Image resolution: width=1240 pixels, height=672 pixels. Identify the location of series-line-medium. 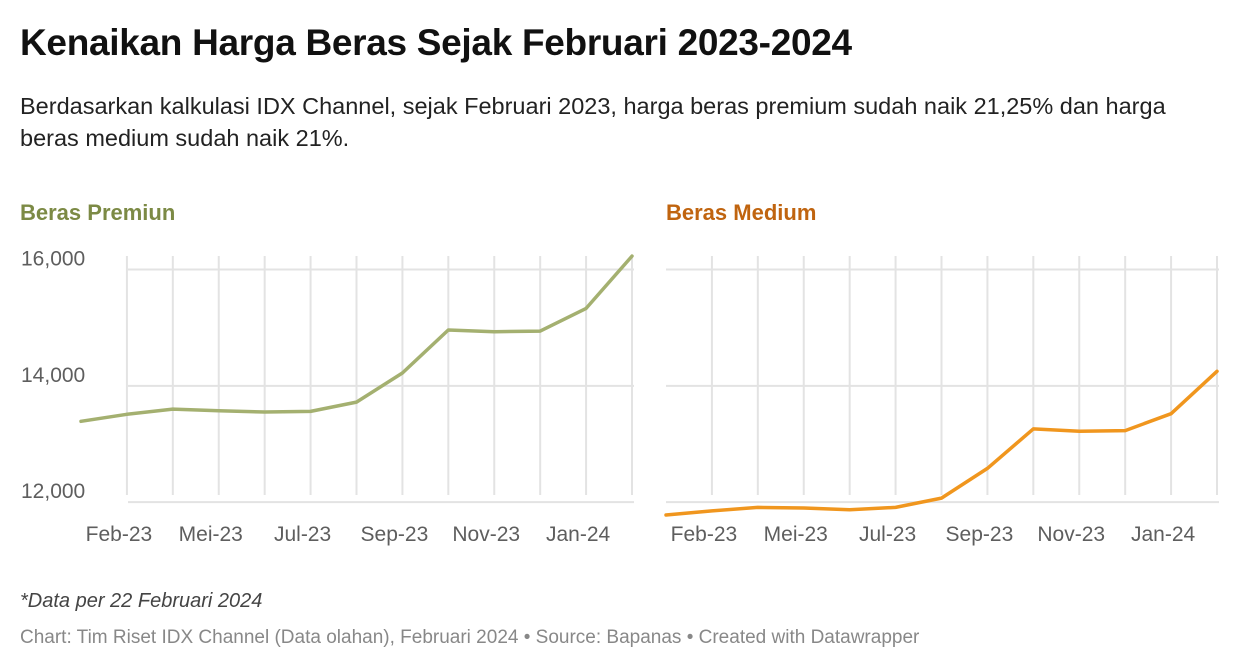
(941, 443).